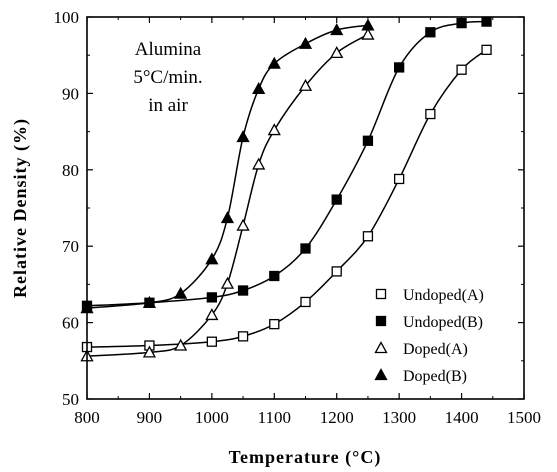 The image size is (557, 472). I want to click on legend-item-undoped-a: Undoped(A), so click(429, 295).